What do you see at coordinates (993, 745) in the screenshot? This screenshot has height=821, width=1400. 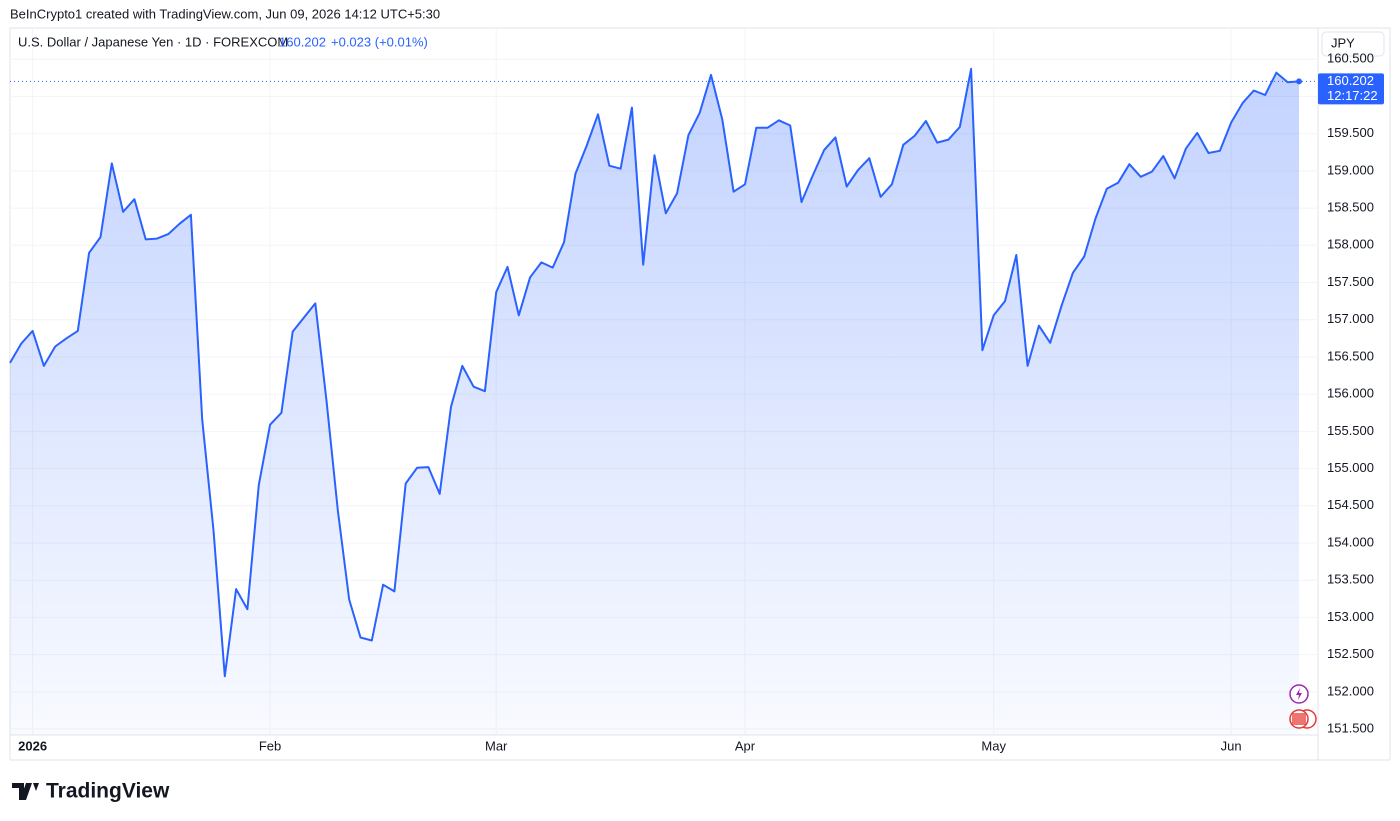 I see `x-tick-label: May` at bounding box center [993, 745].